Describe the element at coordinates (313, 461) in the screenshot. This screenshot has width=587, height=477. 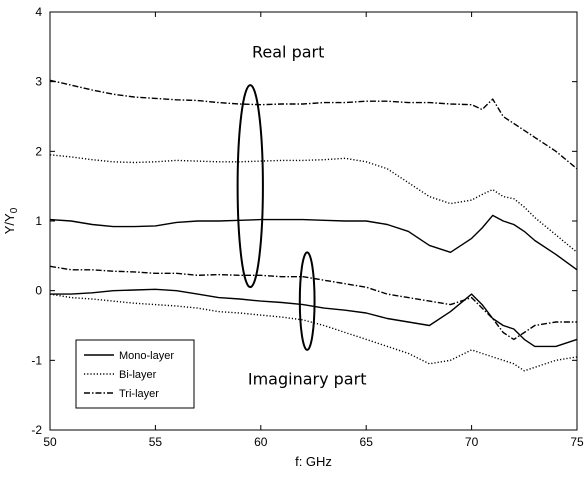
I see `x-axis-title: f: GHz` at that location.